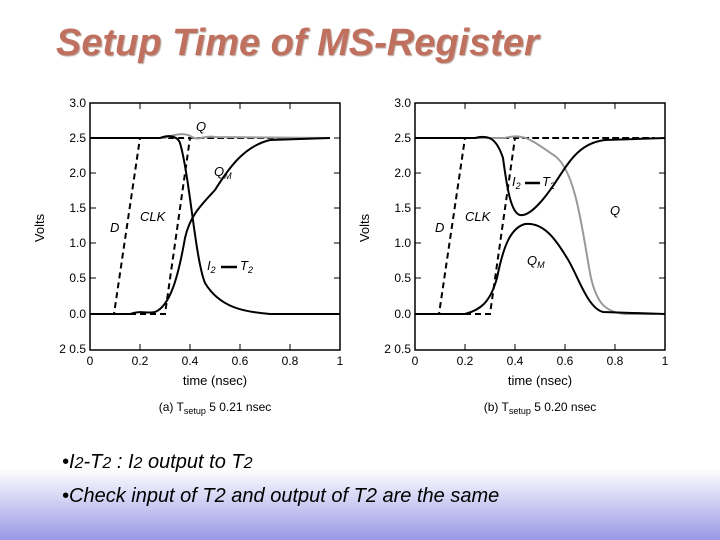 The width and height of the screenshot is (720, 540). I want to click on bullet-item: •I2-T2 : I2 output to T2, so click(157, 462).